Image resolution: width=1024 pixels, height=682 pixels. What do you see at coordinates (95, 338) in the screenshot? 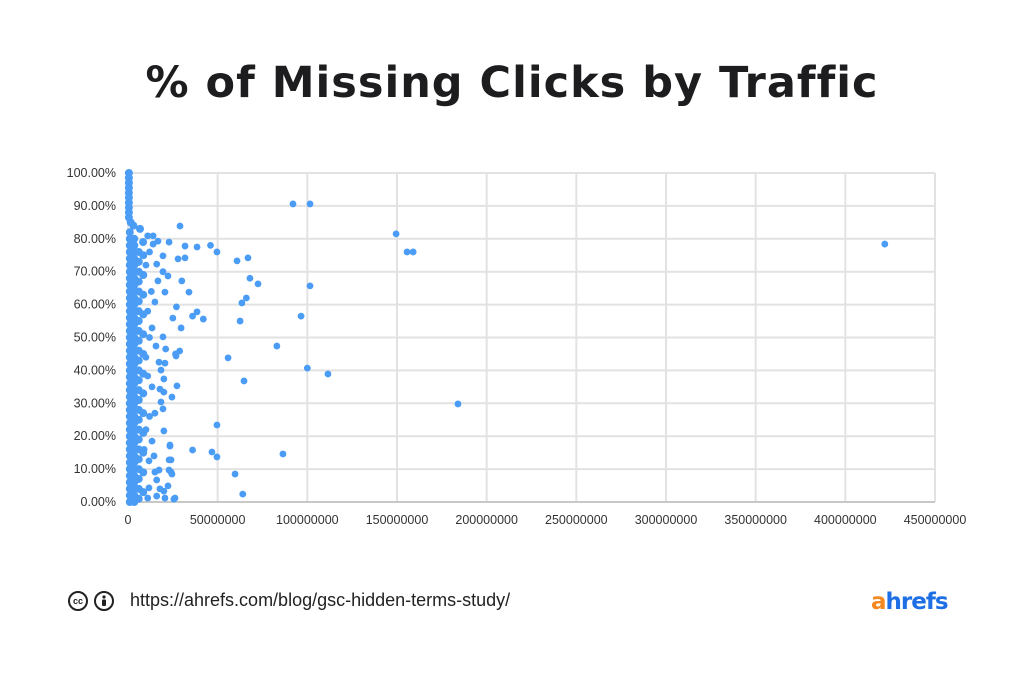
I see `y-tick-label: 50.00%` at bounding box center [95, 338].